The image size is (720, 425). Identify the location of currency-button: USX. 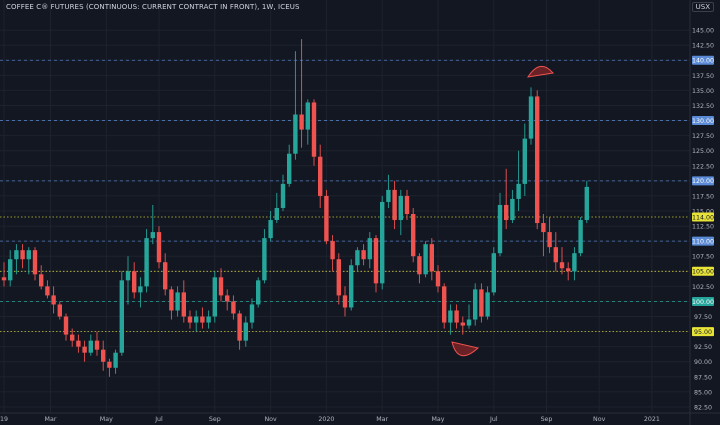
(702, 7).